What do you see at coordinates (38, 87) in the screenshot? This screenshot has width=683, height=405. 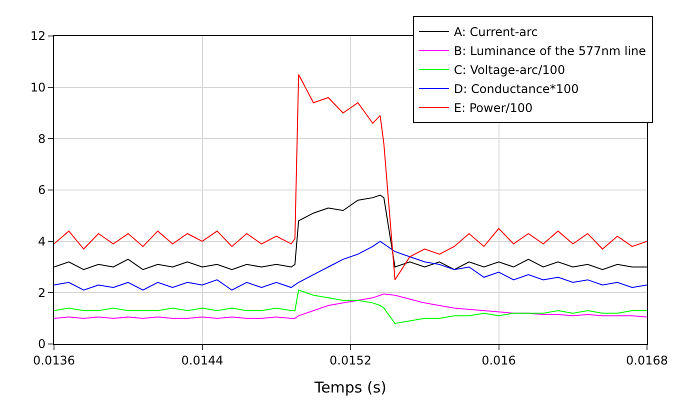 I see `y-tick-label: 10` at bounding box center [38, 87].